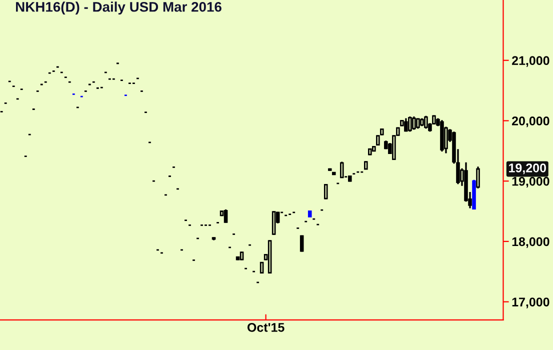 The width and height of the screenshot is (553, 350). I want to click on y-tick-label: 17,000, so click(531, 303).